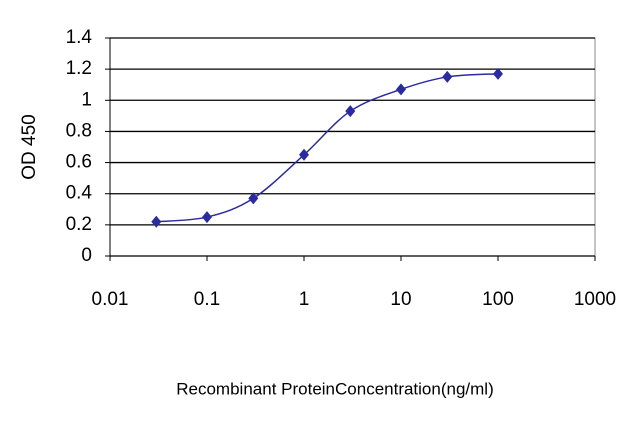  Describe the element at coordinates (498, 299) in the screenshot. I see `x-tick-label: 100` at that location.